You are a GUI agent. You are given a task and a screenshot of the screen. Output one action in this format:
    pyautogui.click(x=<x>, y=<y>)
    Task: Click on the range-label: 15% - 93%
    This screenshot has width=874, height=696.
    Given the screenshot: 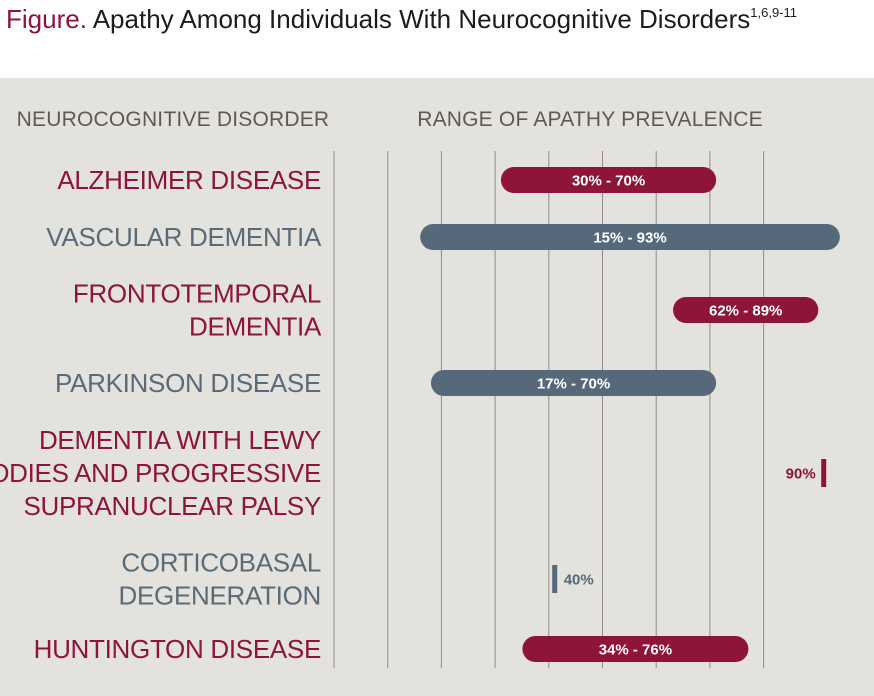 What is the action you would take?
    pyautogui.click(x=629, y=238)
    